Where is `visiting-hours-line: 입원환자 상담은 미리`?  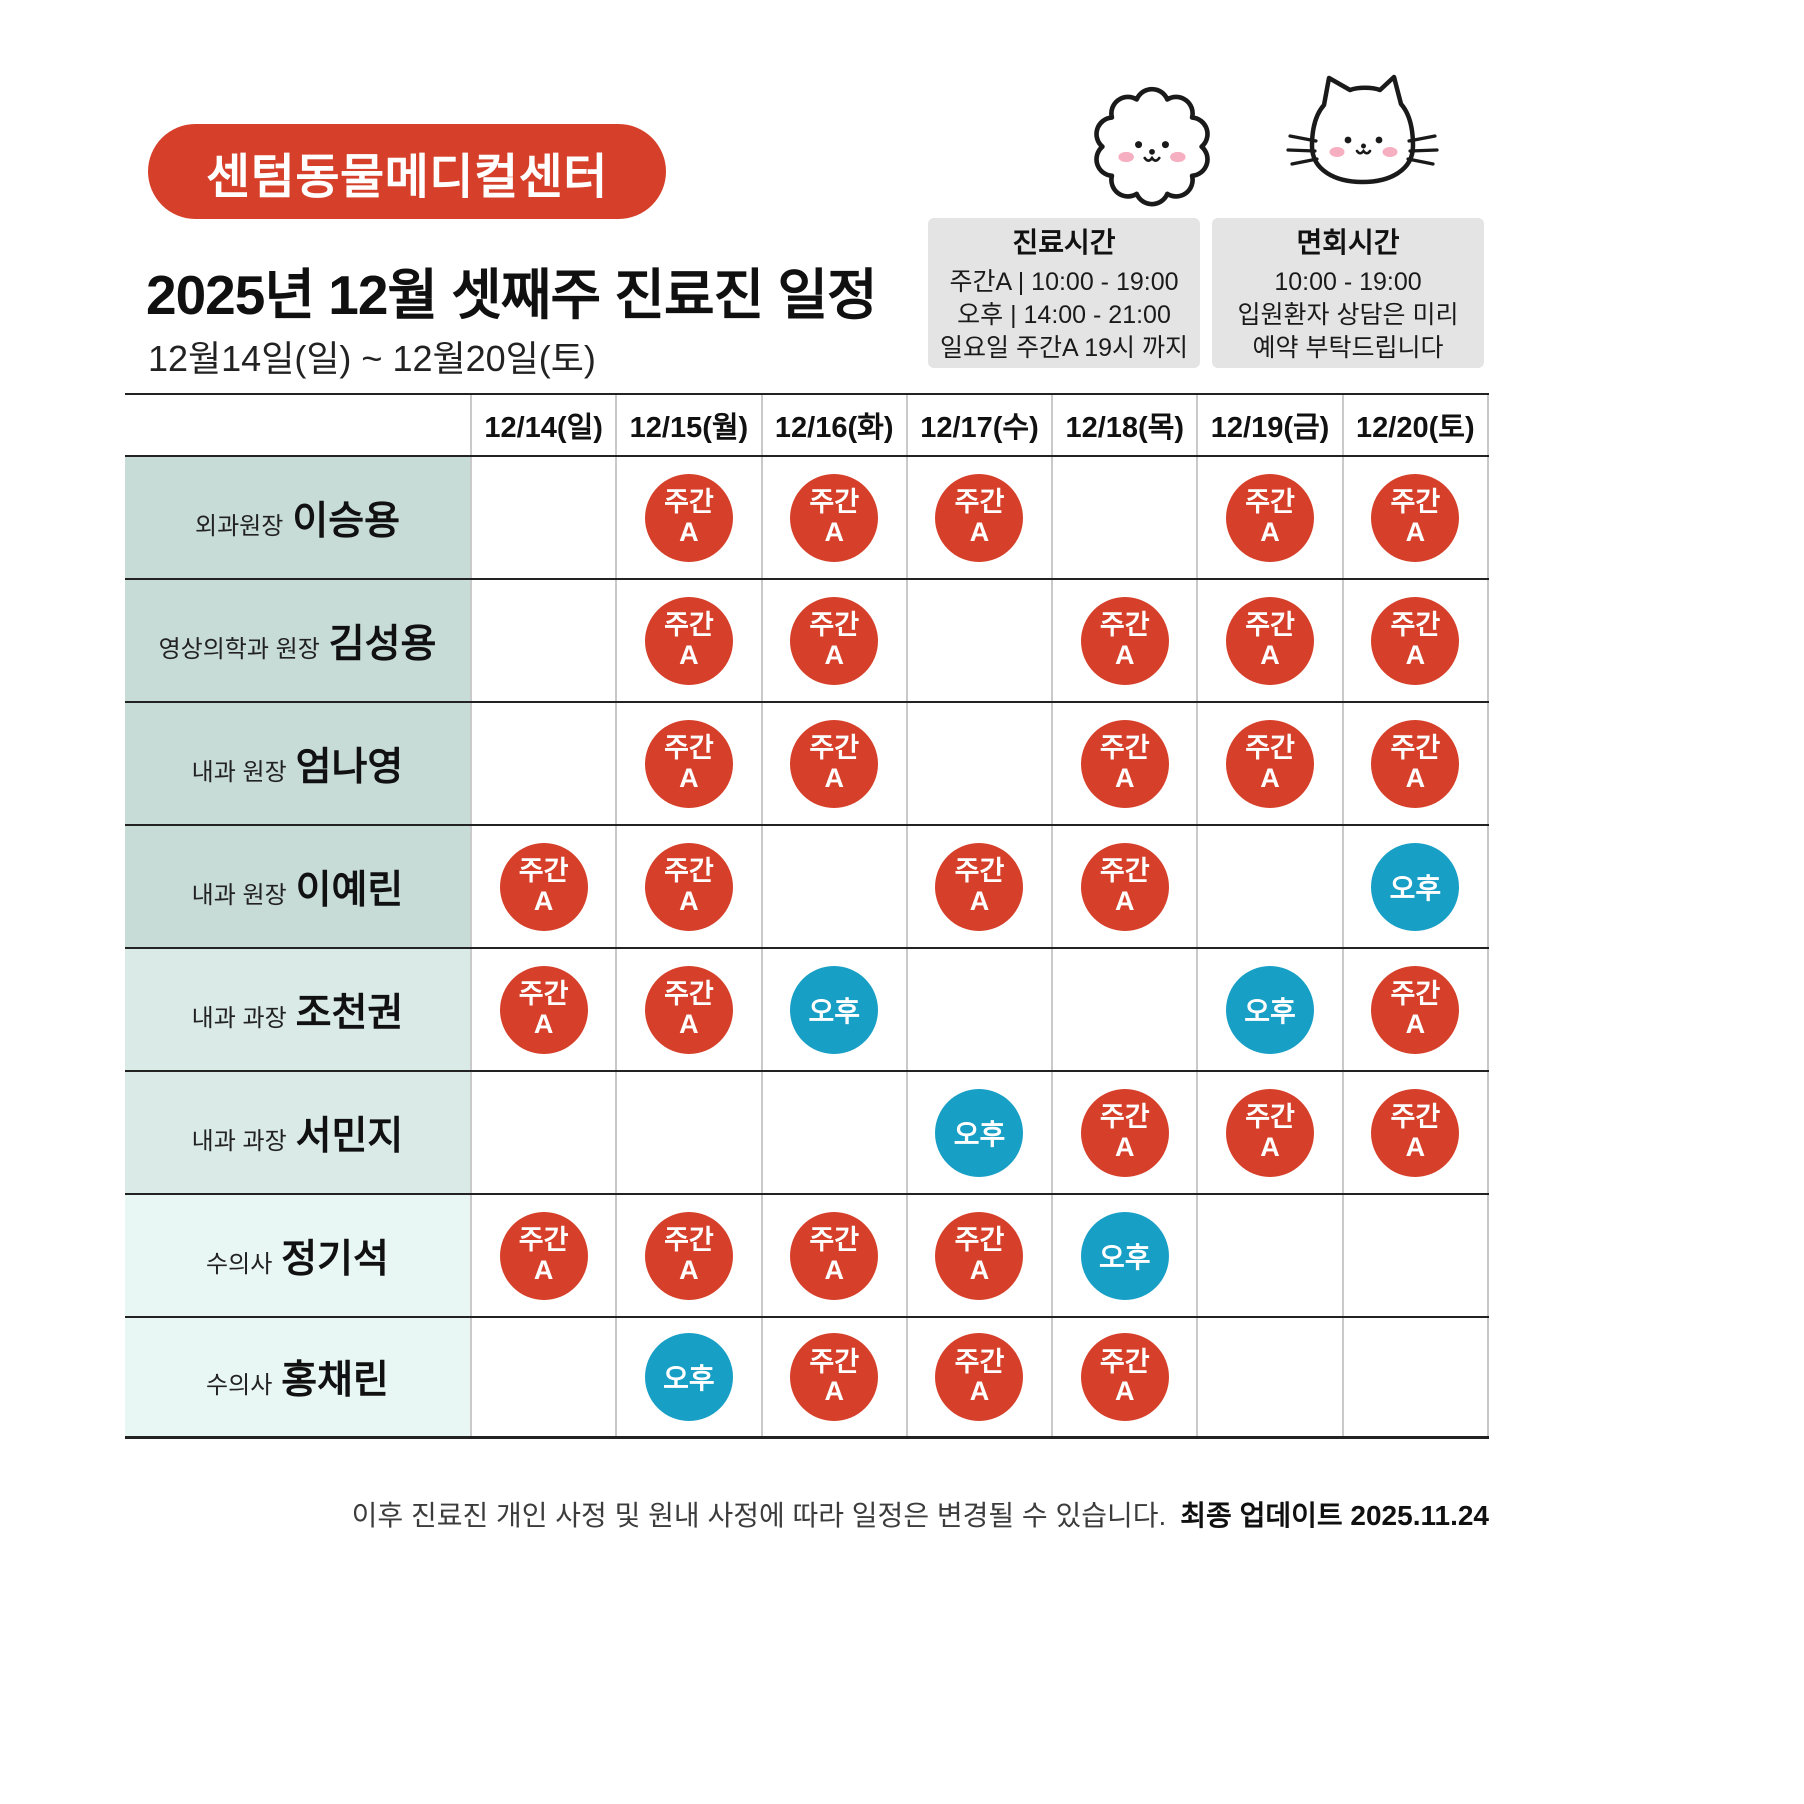 visiting-hours-line: 입원환자 상담은 미리 is located at coordinates (1348, 314).